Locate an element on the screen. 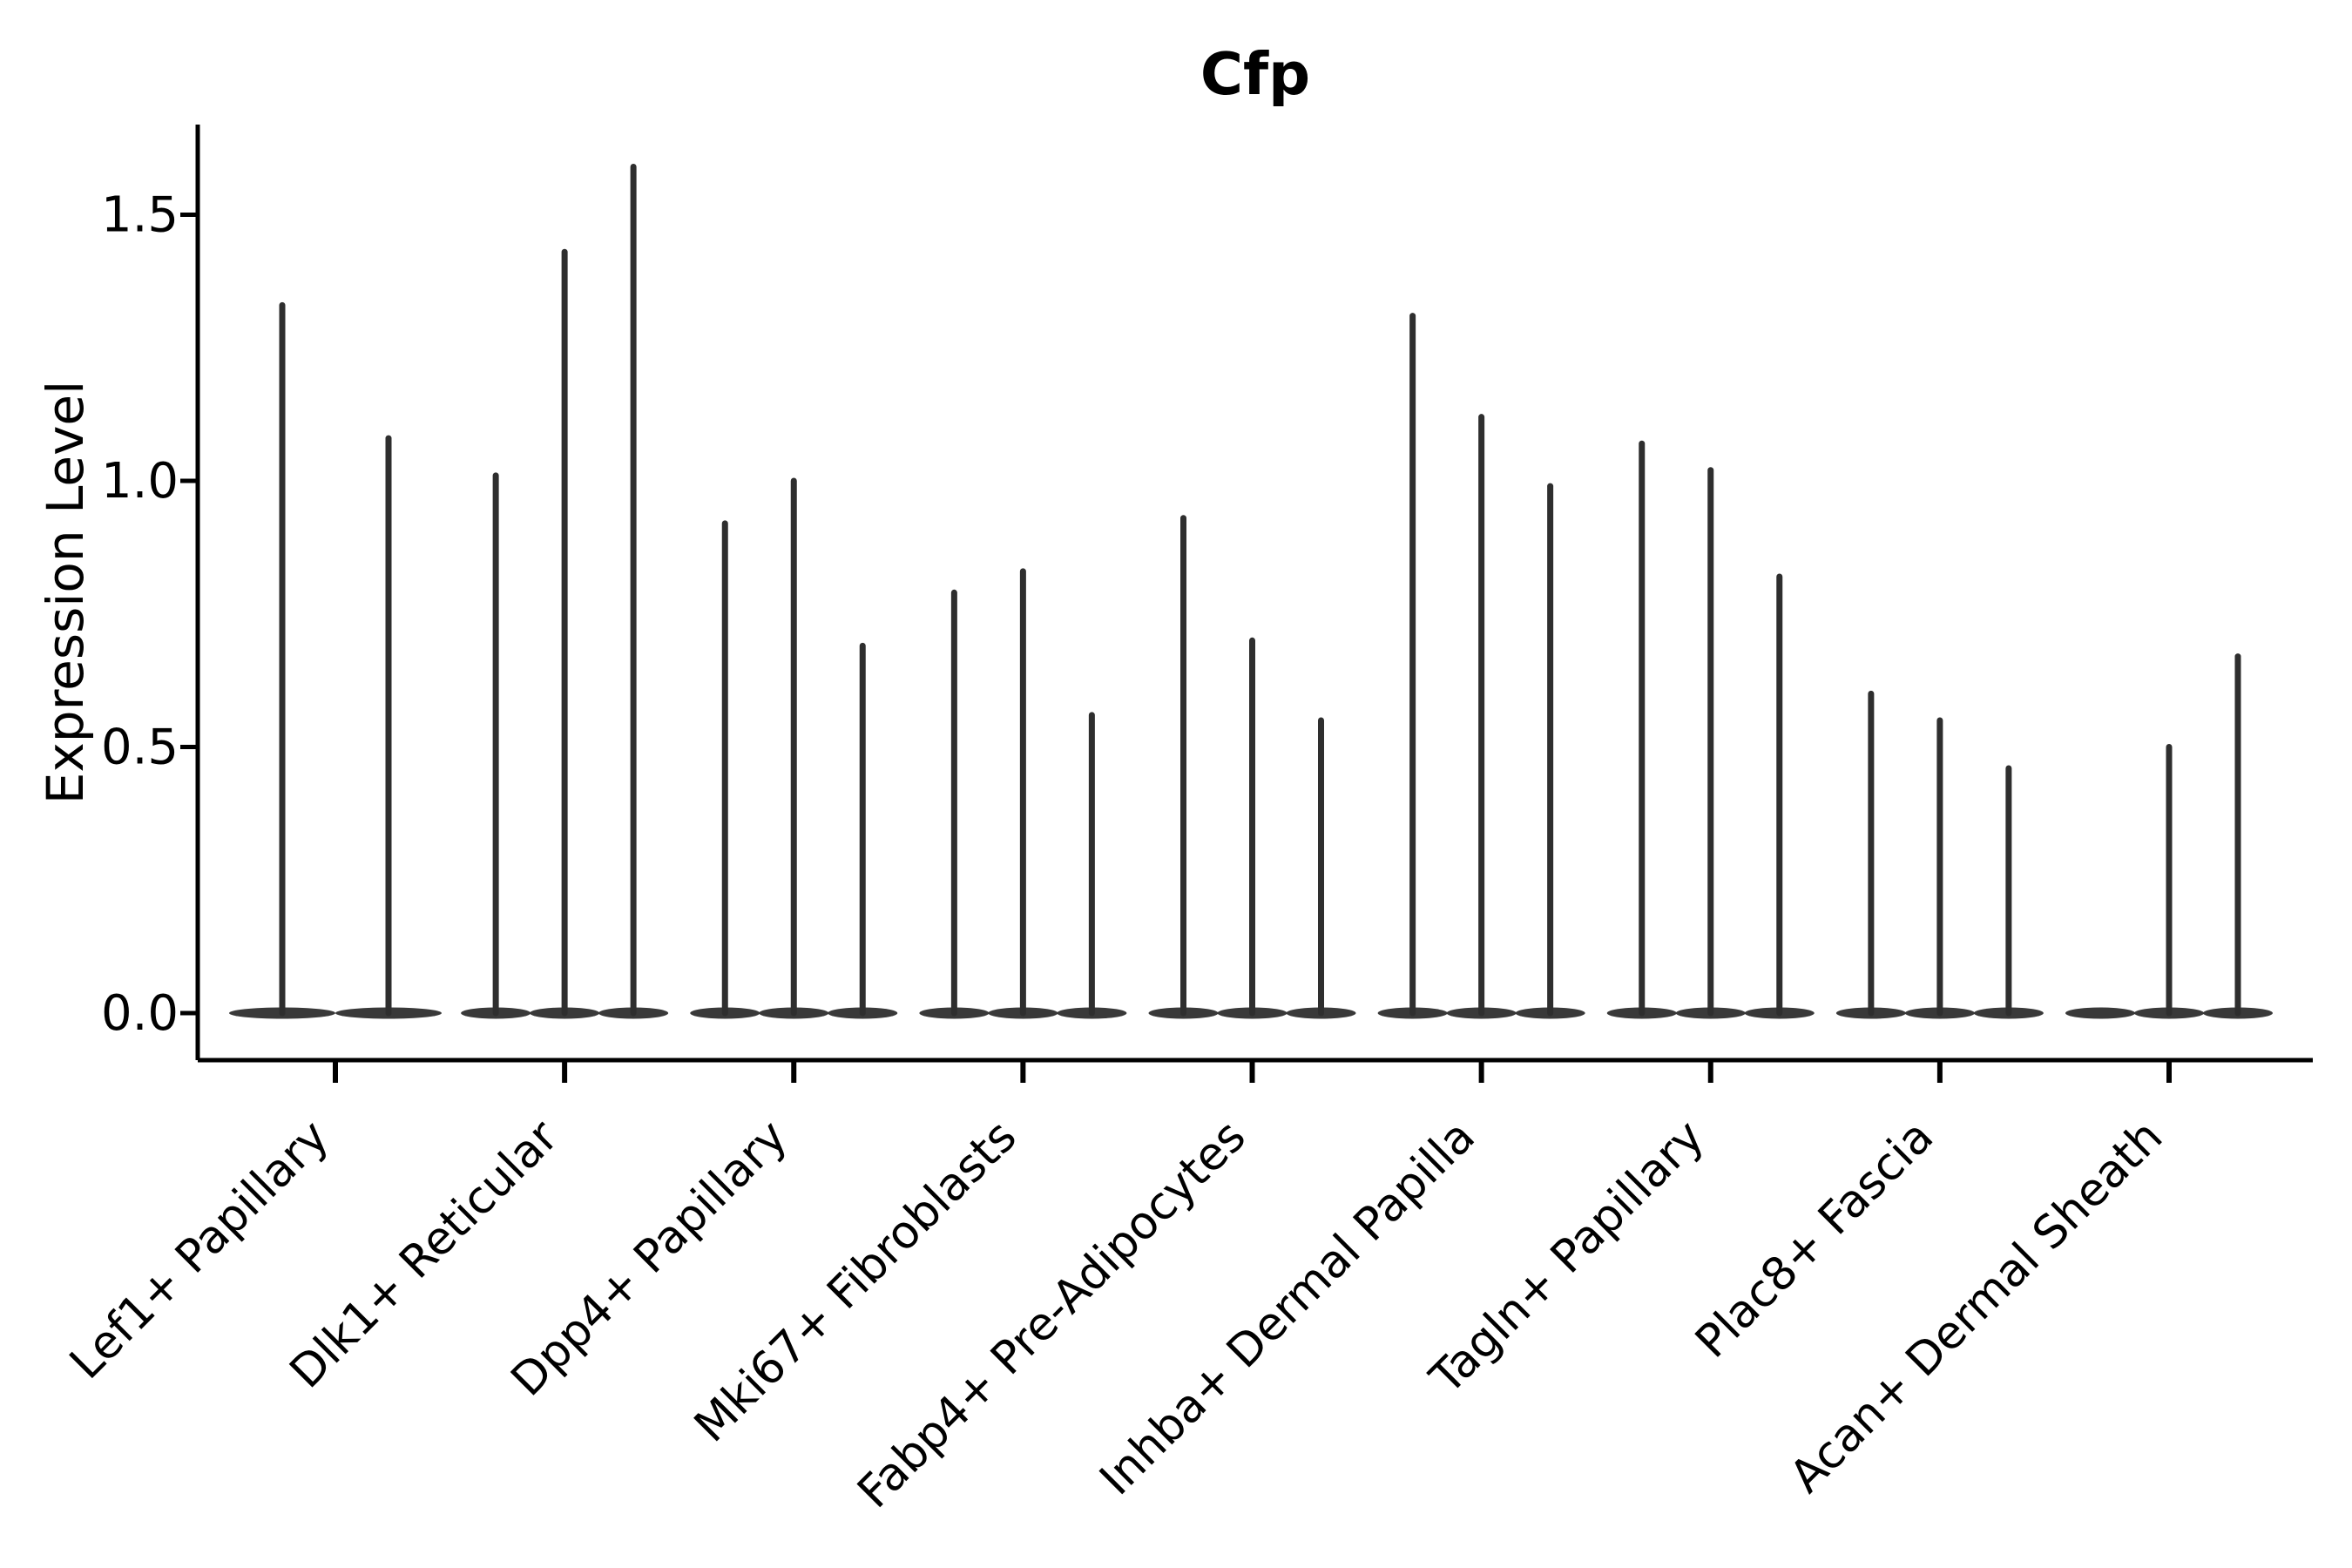 The height and width of the screenshot is (1568, 2352). x-tick-label: Plac8+ Fascia is located at coordinates (1814, 1240).